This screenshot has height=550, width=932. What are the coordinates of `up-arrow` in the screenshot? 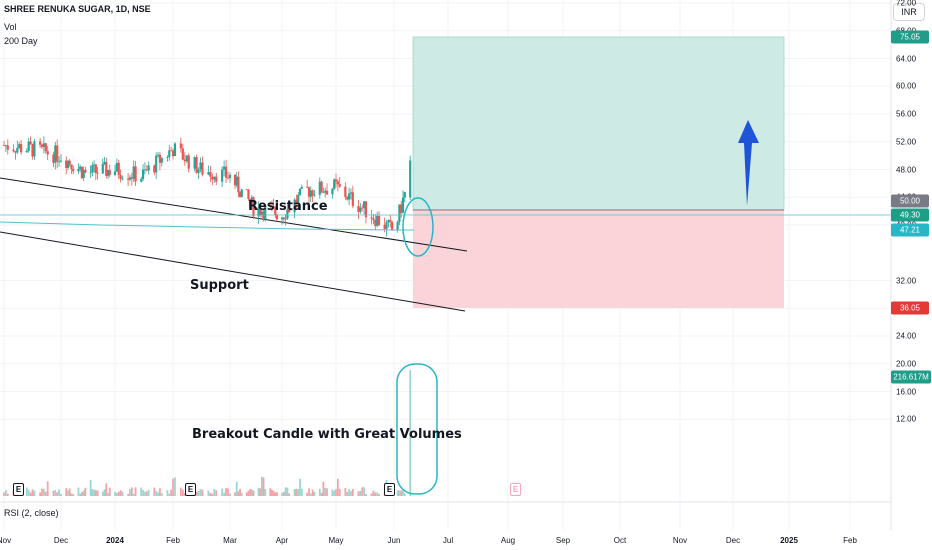 It's located at (748, 163).